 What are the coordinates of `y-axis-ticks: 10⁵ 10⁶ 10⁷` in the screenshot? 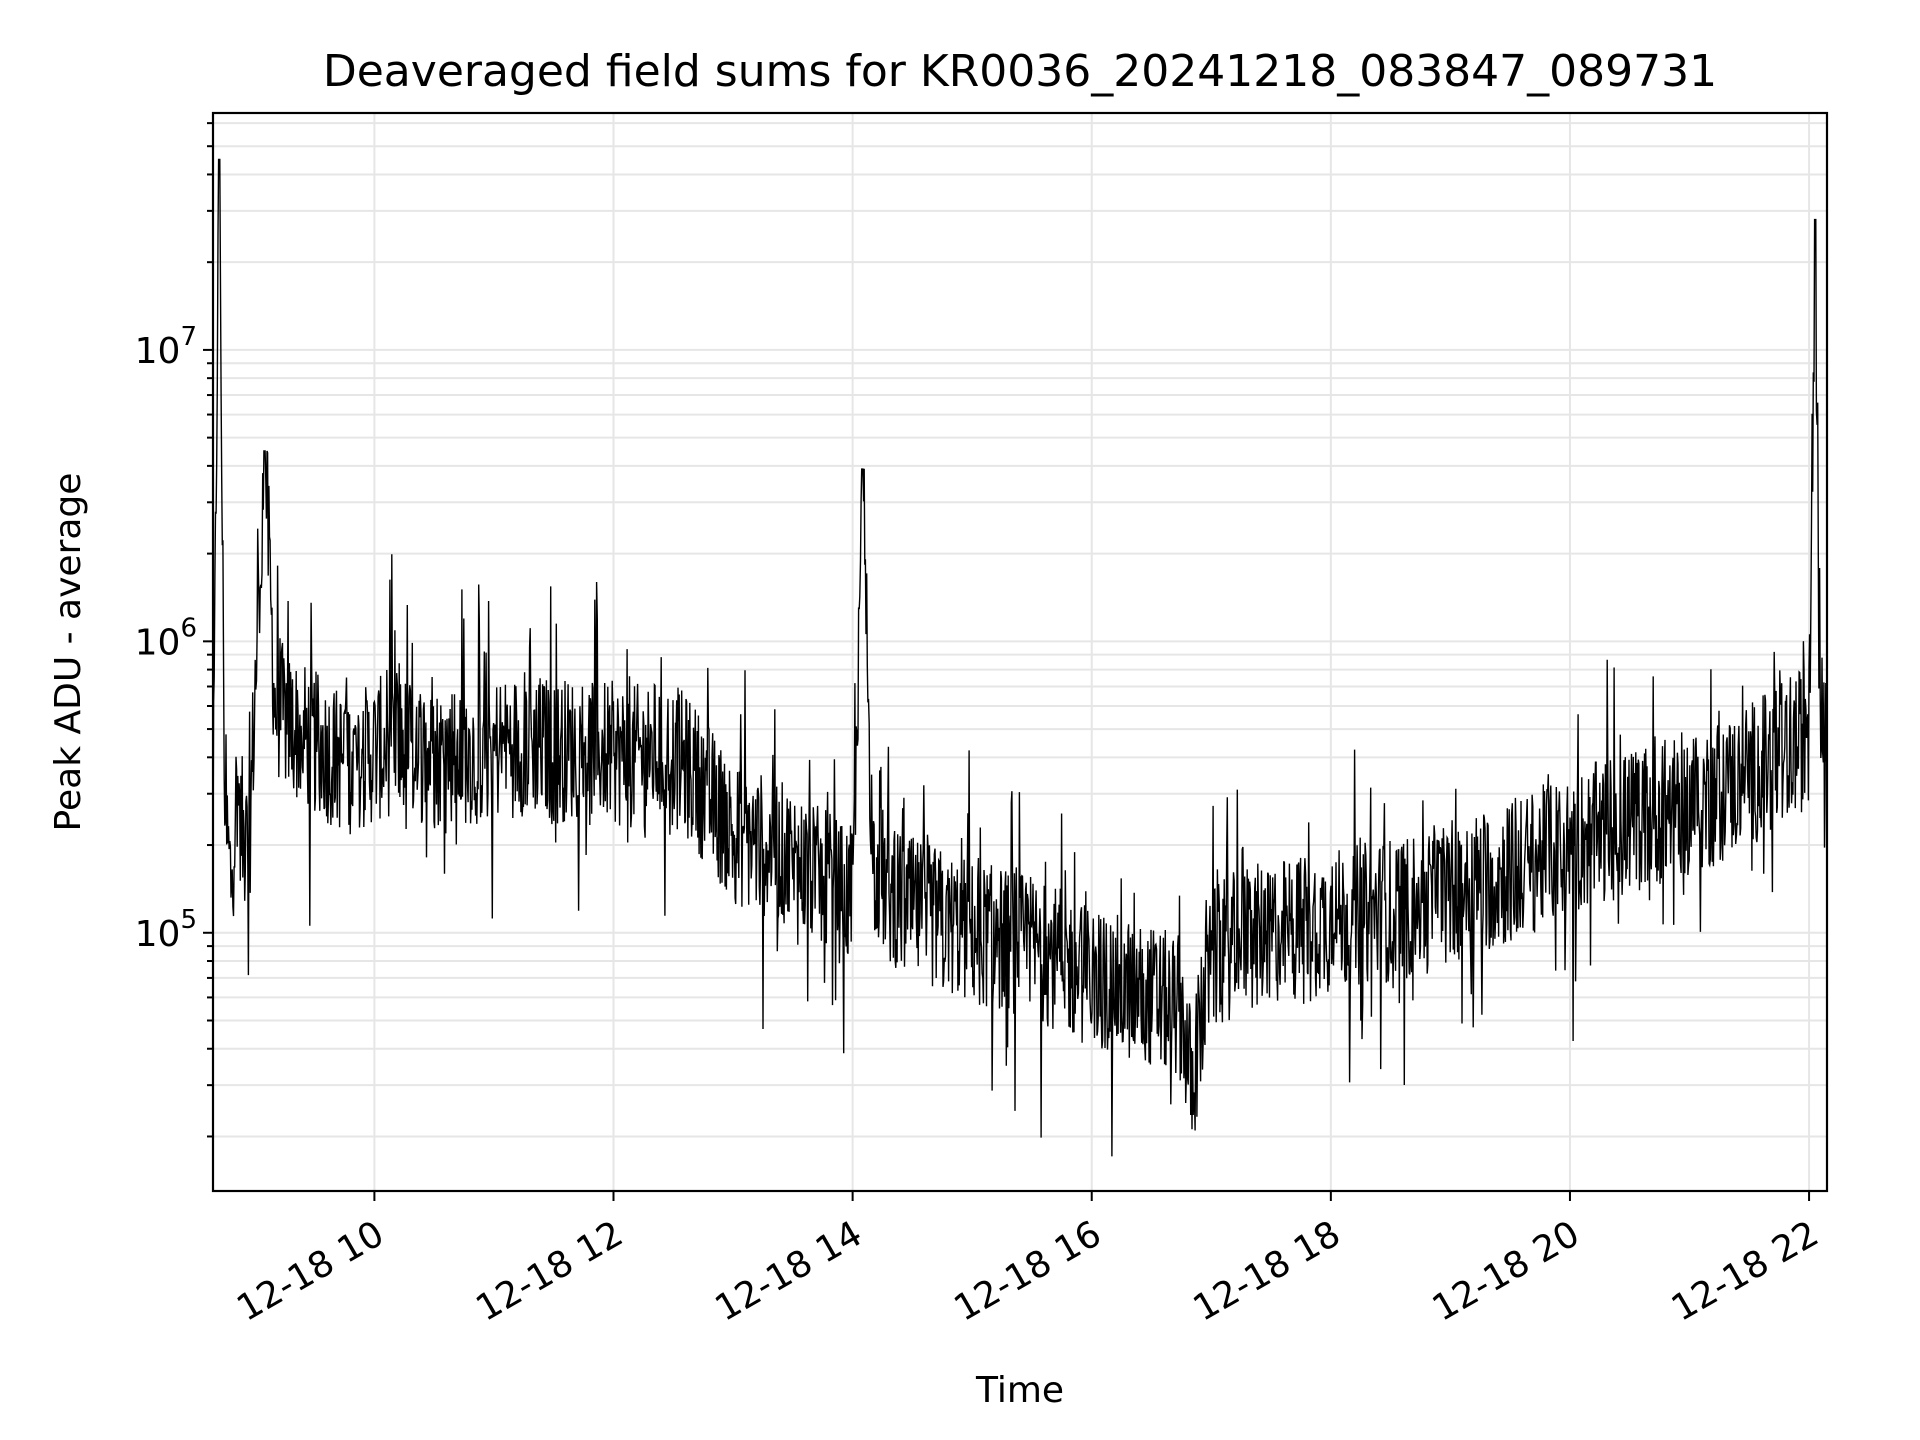 It's located at (174, 630).